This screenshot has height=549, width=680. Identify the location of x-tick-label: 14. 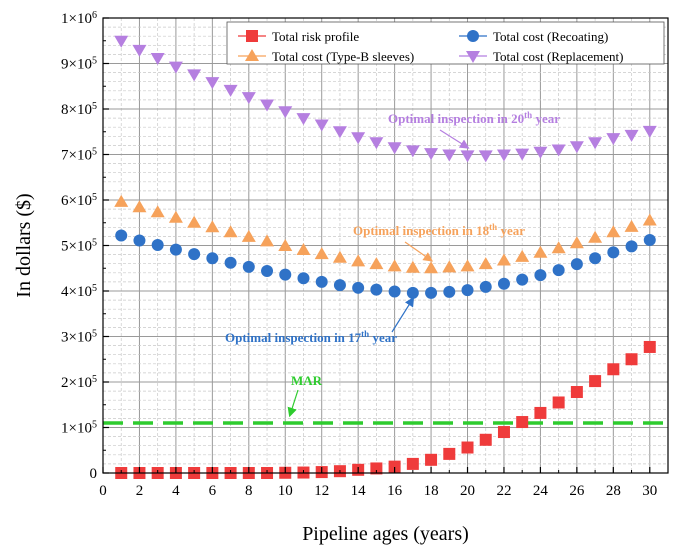
(359, 491).